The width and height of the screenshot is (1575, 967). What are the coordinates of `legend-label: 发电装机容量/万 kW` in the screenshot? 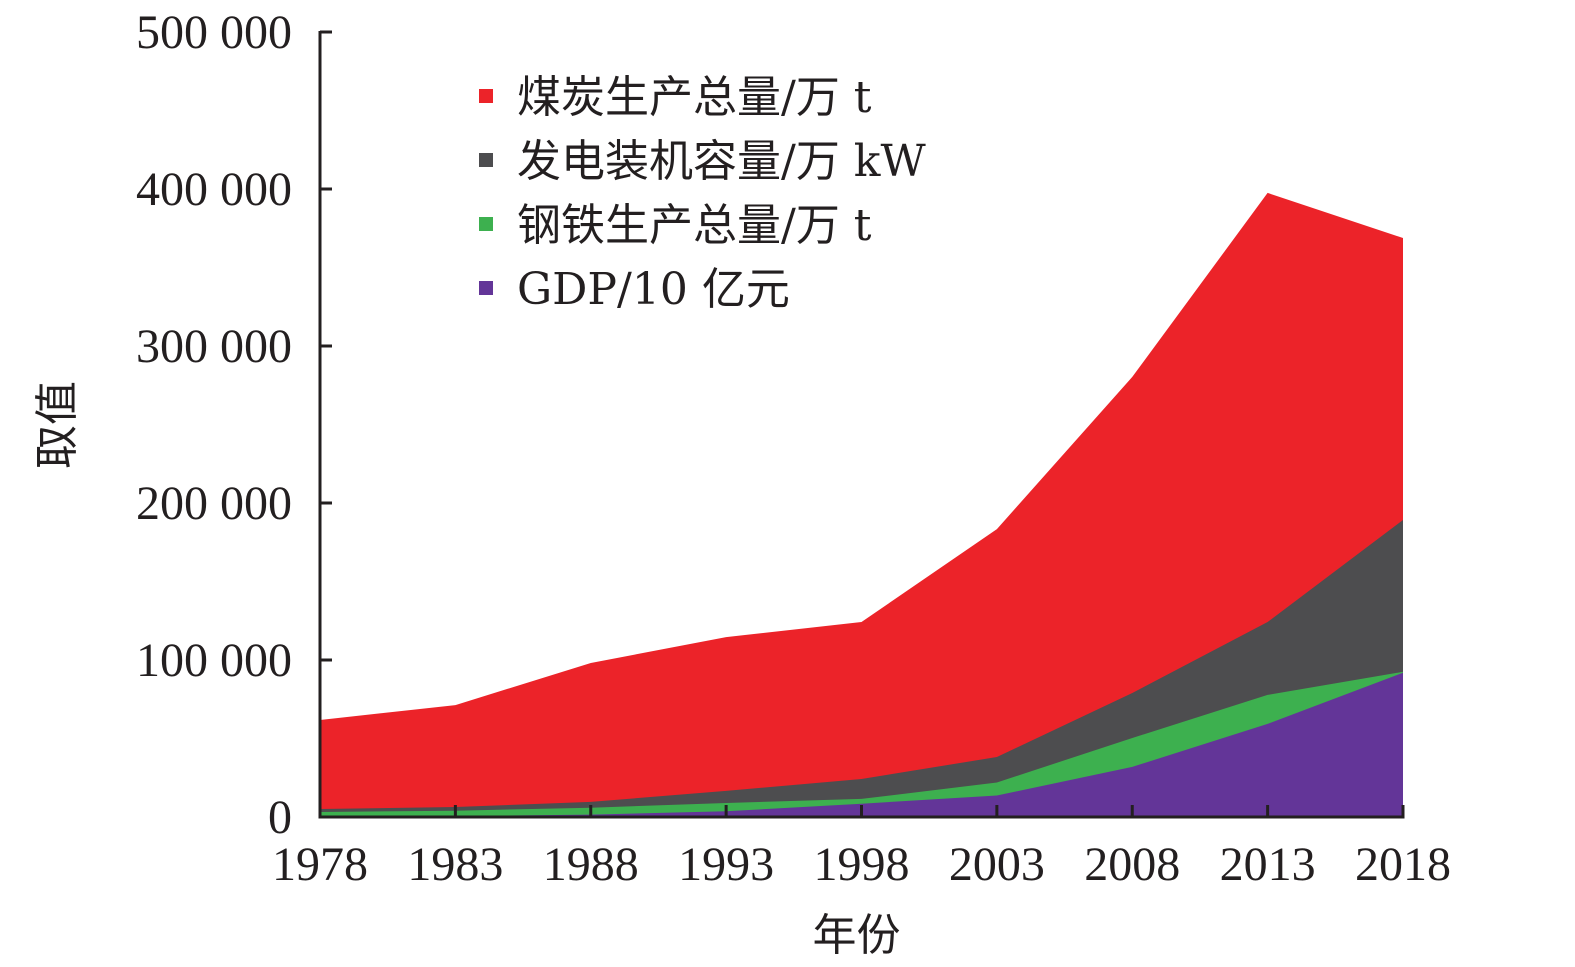 It's located at (721, 161).